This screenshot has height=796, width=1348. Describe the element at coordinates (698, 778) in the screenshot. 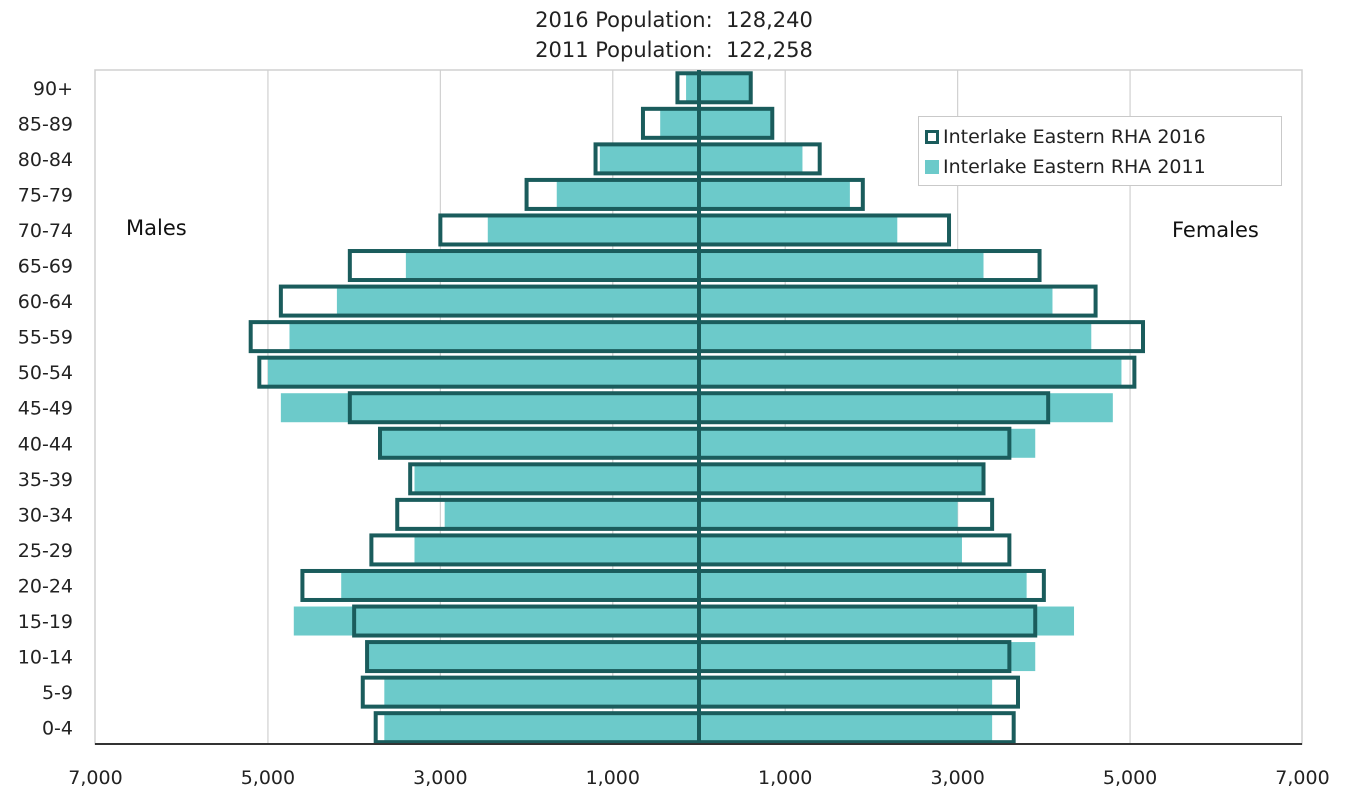

I see `x-axis-tick-labels: 7,000 5,000 3,000 1,000 1,000 3,000 5,000 7,000` at that location.